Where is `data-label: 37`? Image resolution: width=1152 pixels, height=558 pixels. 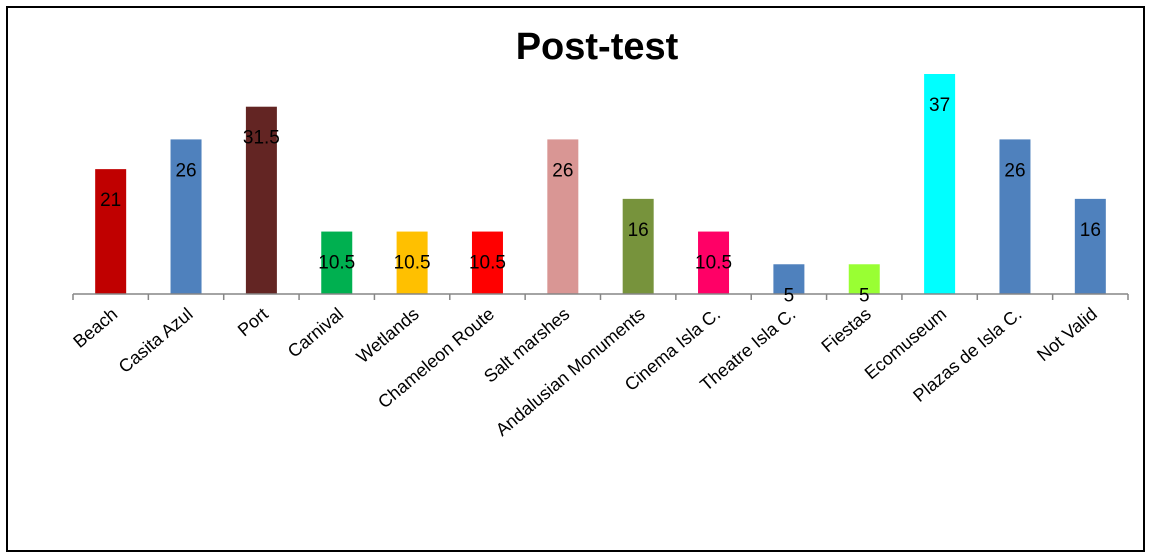 data-label: 37 is located at coordinates (939, 105).